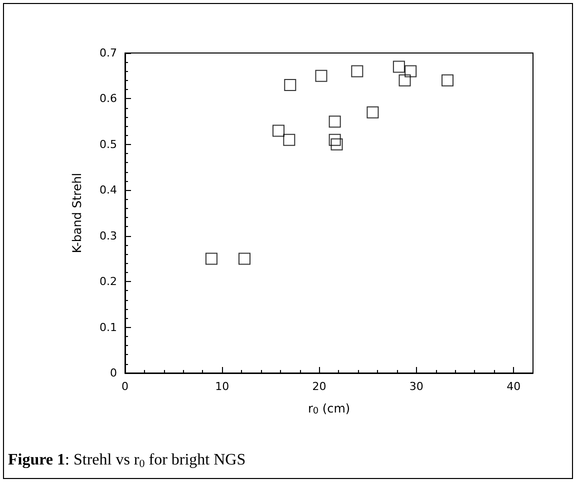  I want to click on y-tick-label: 0.4, so click(108, 190).